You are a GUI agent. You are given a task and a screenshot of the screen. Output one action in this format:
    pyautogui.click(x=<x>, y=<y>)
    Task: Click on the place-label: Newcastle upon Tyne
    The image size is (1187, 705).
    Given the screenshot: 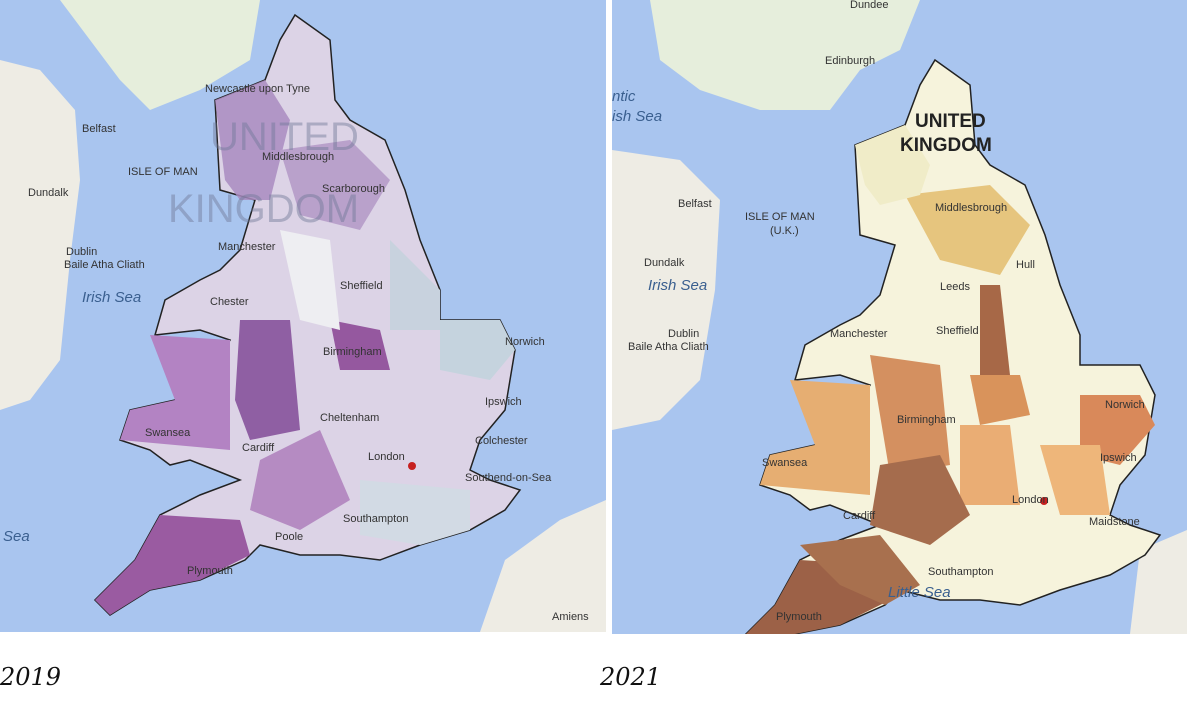 What is the action you would take?
    pyautogui.click(x=257, y=89)
    